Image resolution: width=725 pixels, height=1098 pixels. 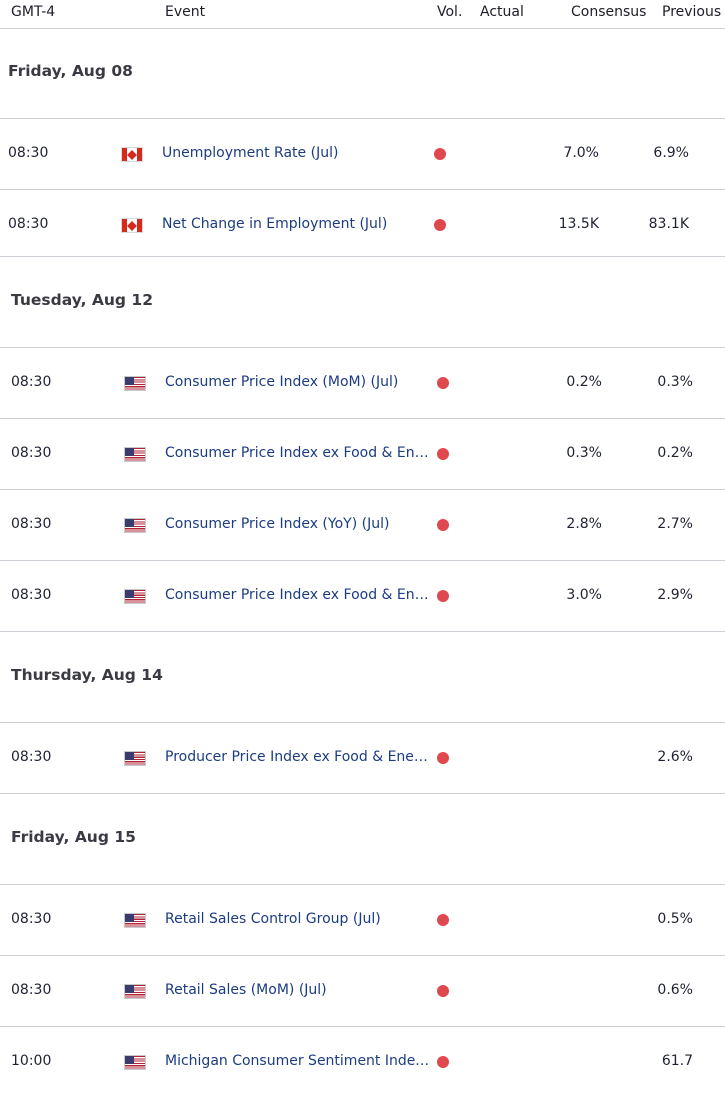 I want to click on day-heading: Tuesday, Aug 12, so click(x=82, y=300).